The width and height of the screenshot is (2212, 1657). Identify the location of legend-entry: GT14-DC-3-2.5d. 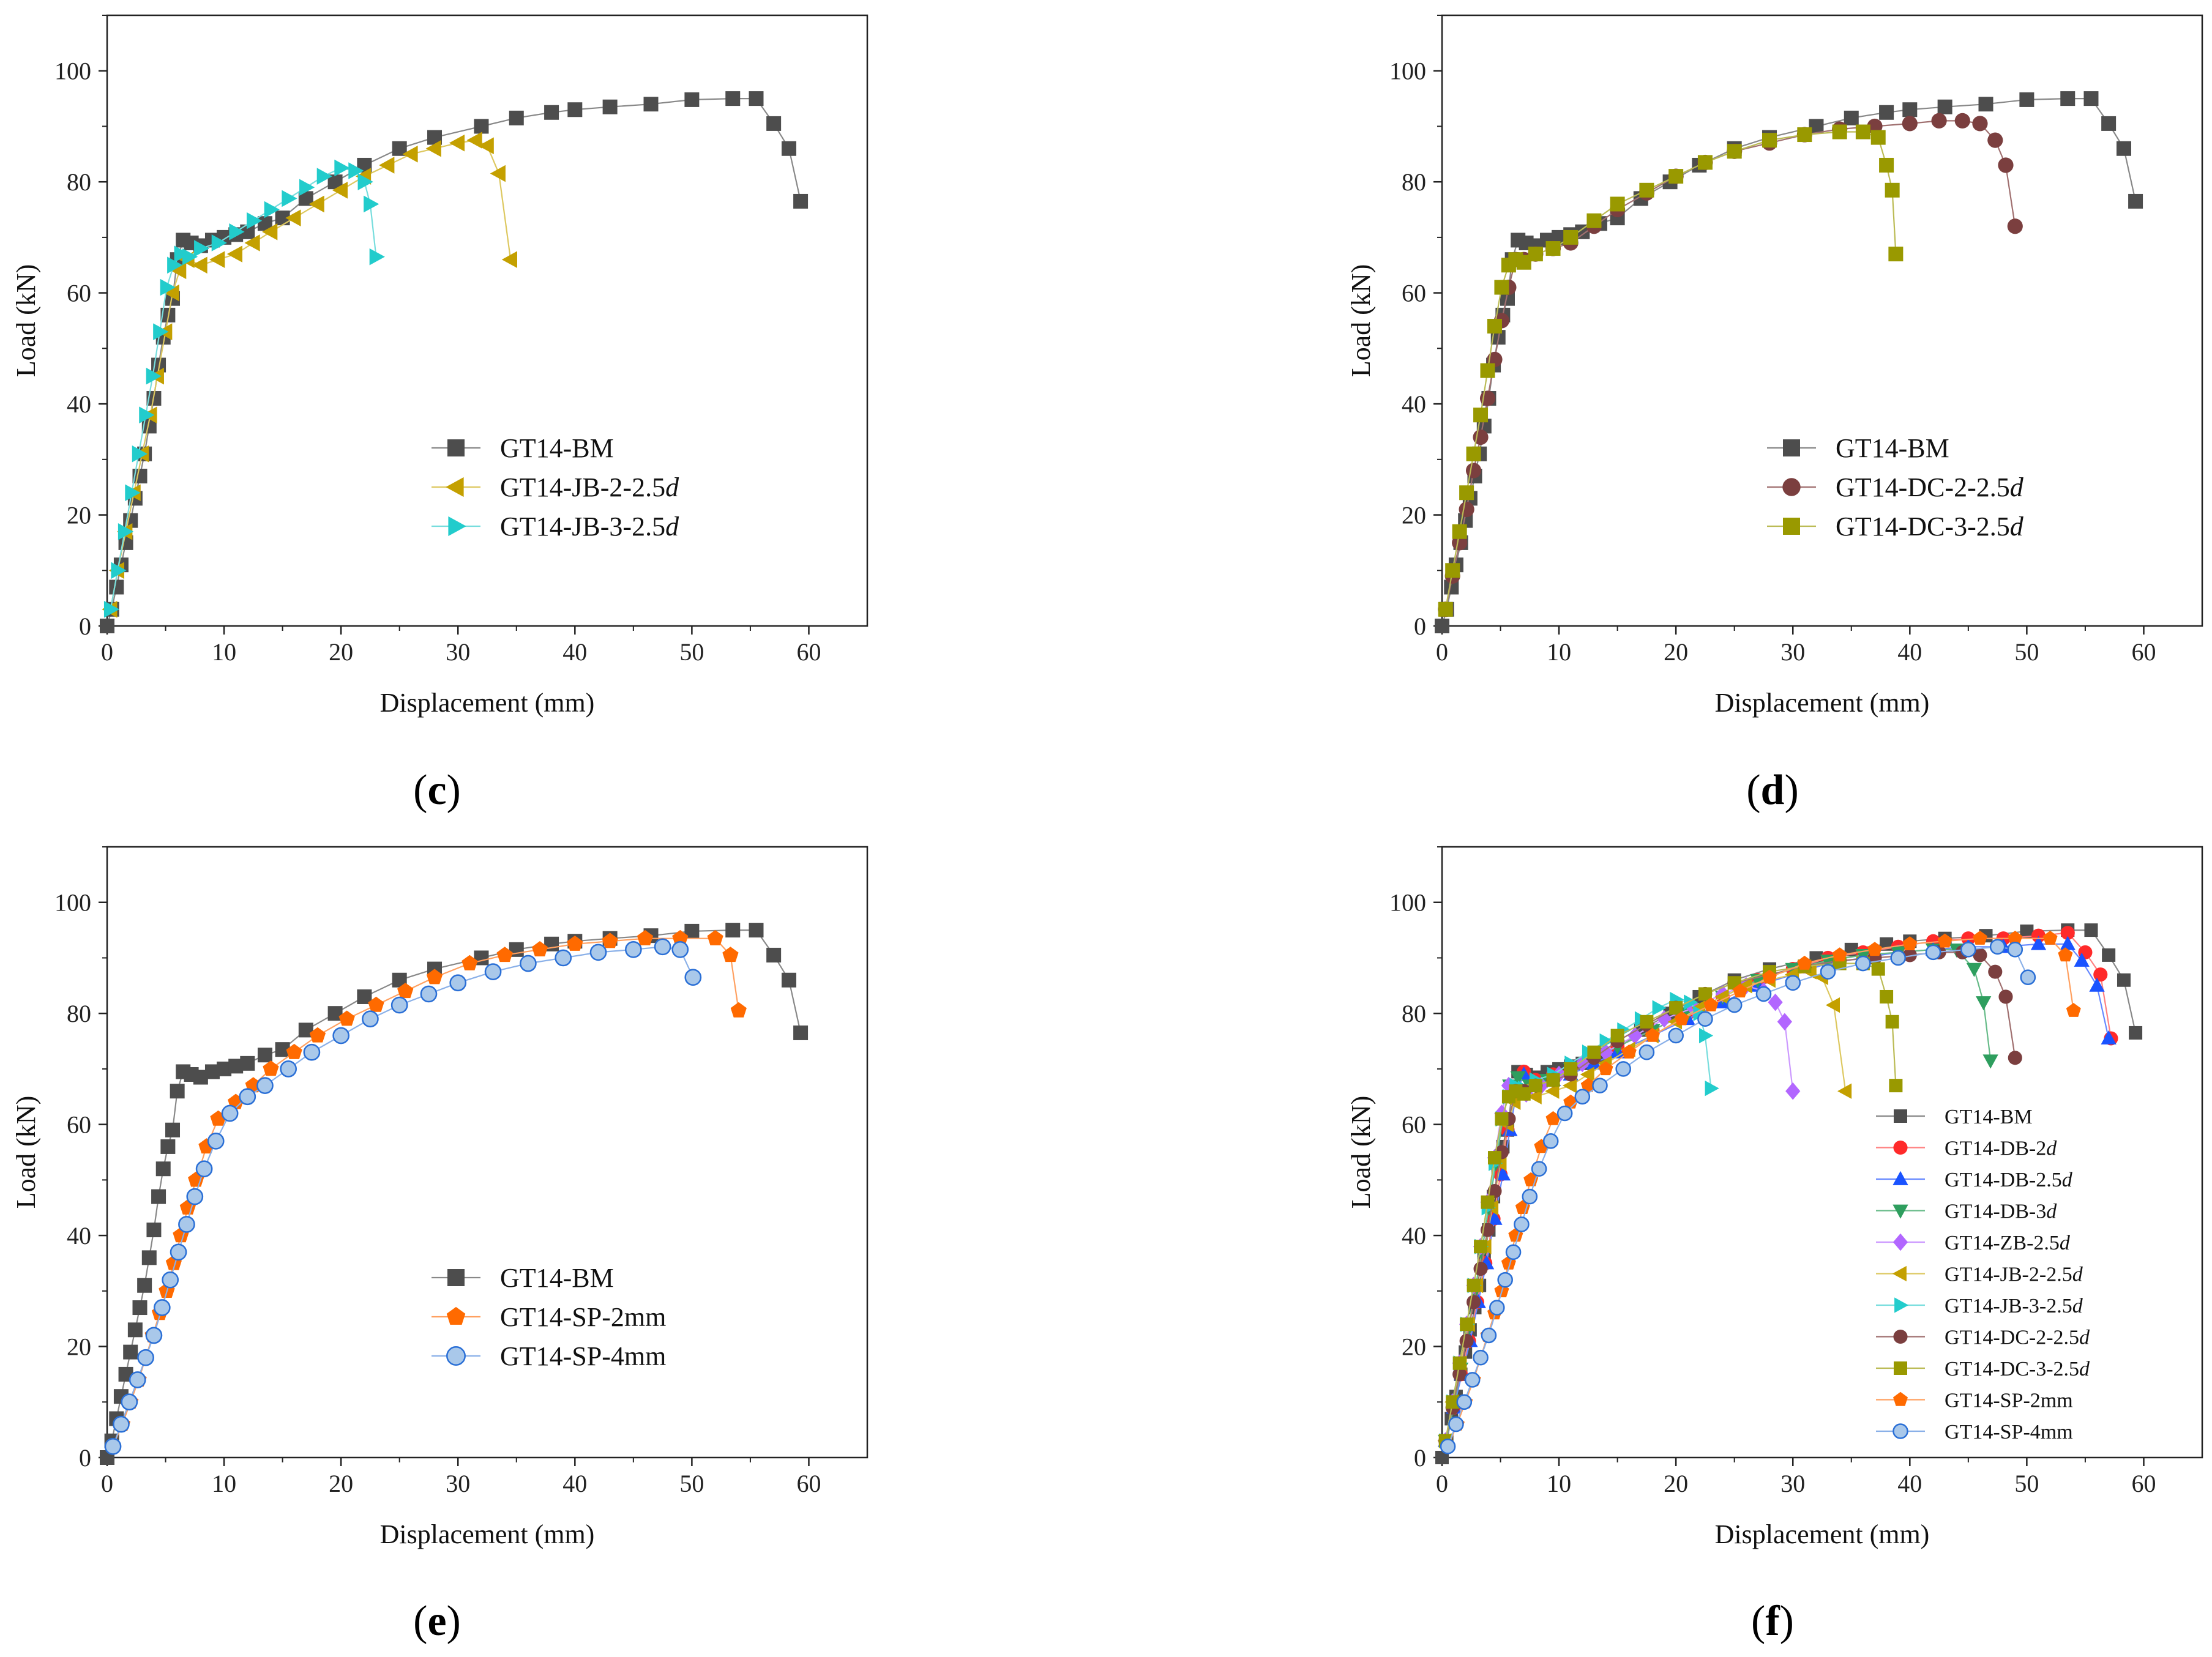
(1983, 1369).